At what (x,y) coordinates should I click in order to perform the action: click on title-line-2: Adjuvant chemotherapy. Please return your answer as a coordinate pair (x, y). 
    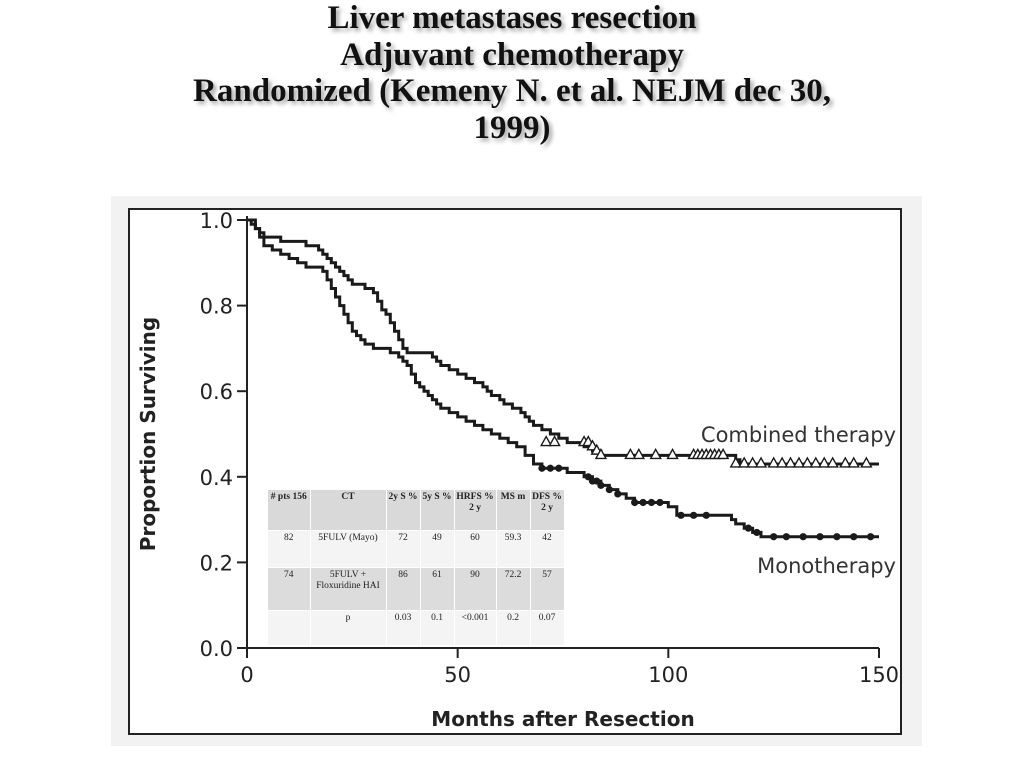
    Looking at the image, I should click on (512, 54).